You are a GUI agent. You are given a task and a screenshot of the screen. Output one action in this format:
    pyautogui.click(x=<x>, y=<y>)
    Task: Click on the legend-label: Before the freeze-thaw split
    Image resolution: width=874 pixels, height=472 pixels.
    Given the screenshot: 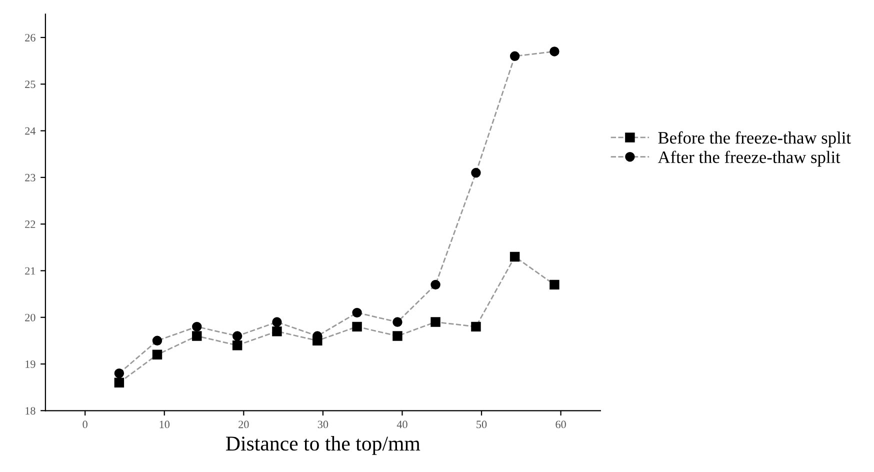 What is the action you would take?
    pyautogui.click(x=754, y=139)
    